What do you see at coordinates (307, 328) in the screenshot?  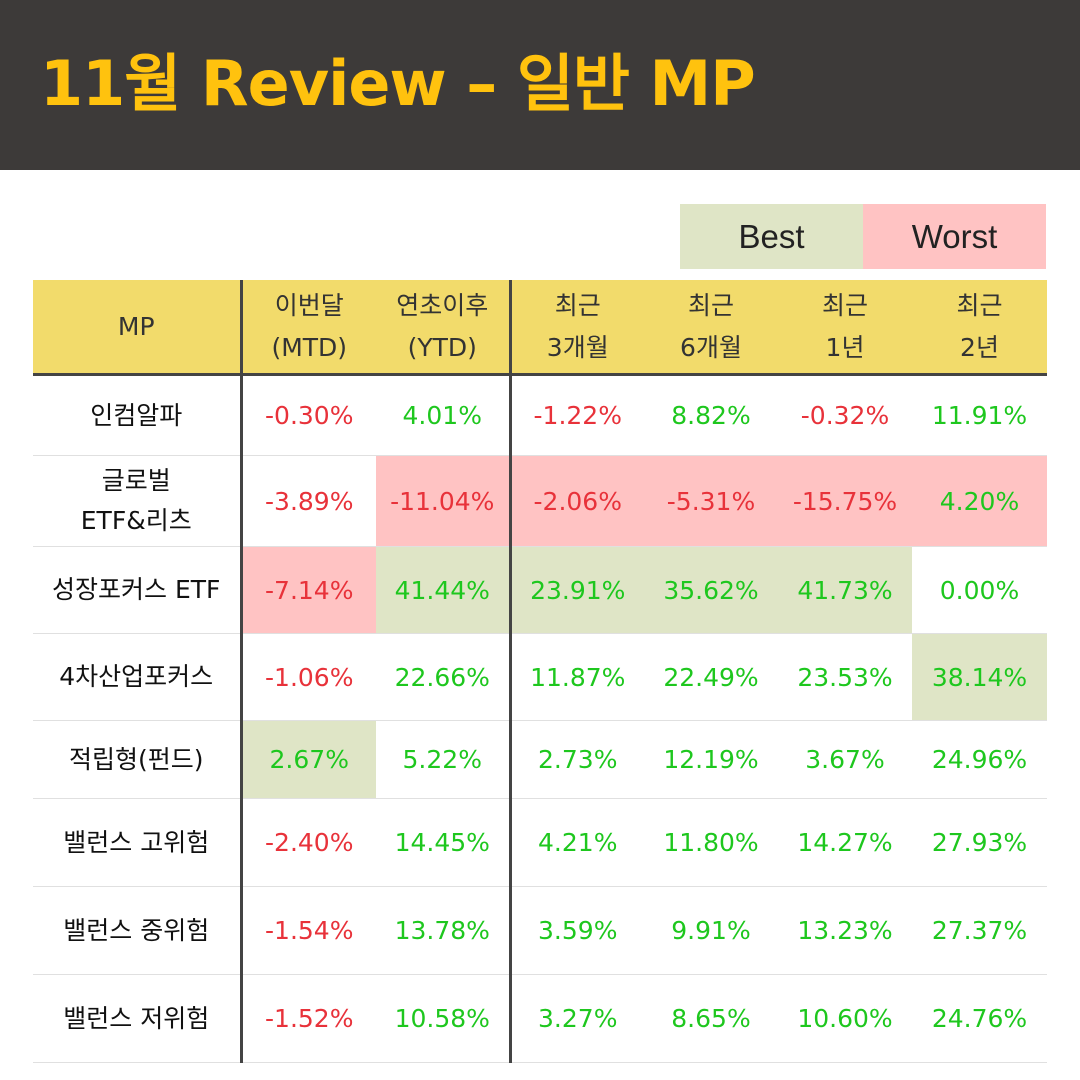 I see `column-header-mtd: 이번달 (MTD)` at bounding box center [307, 328].